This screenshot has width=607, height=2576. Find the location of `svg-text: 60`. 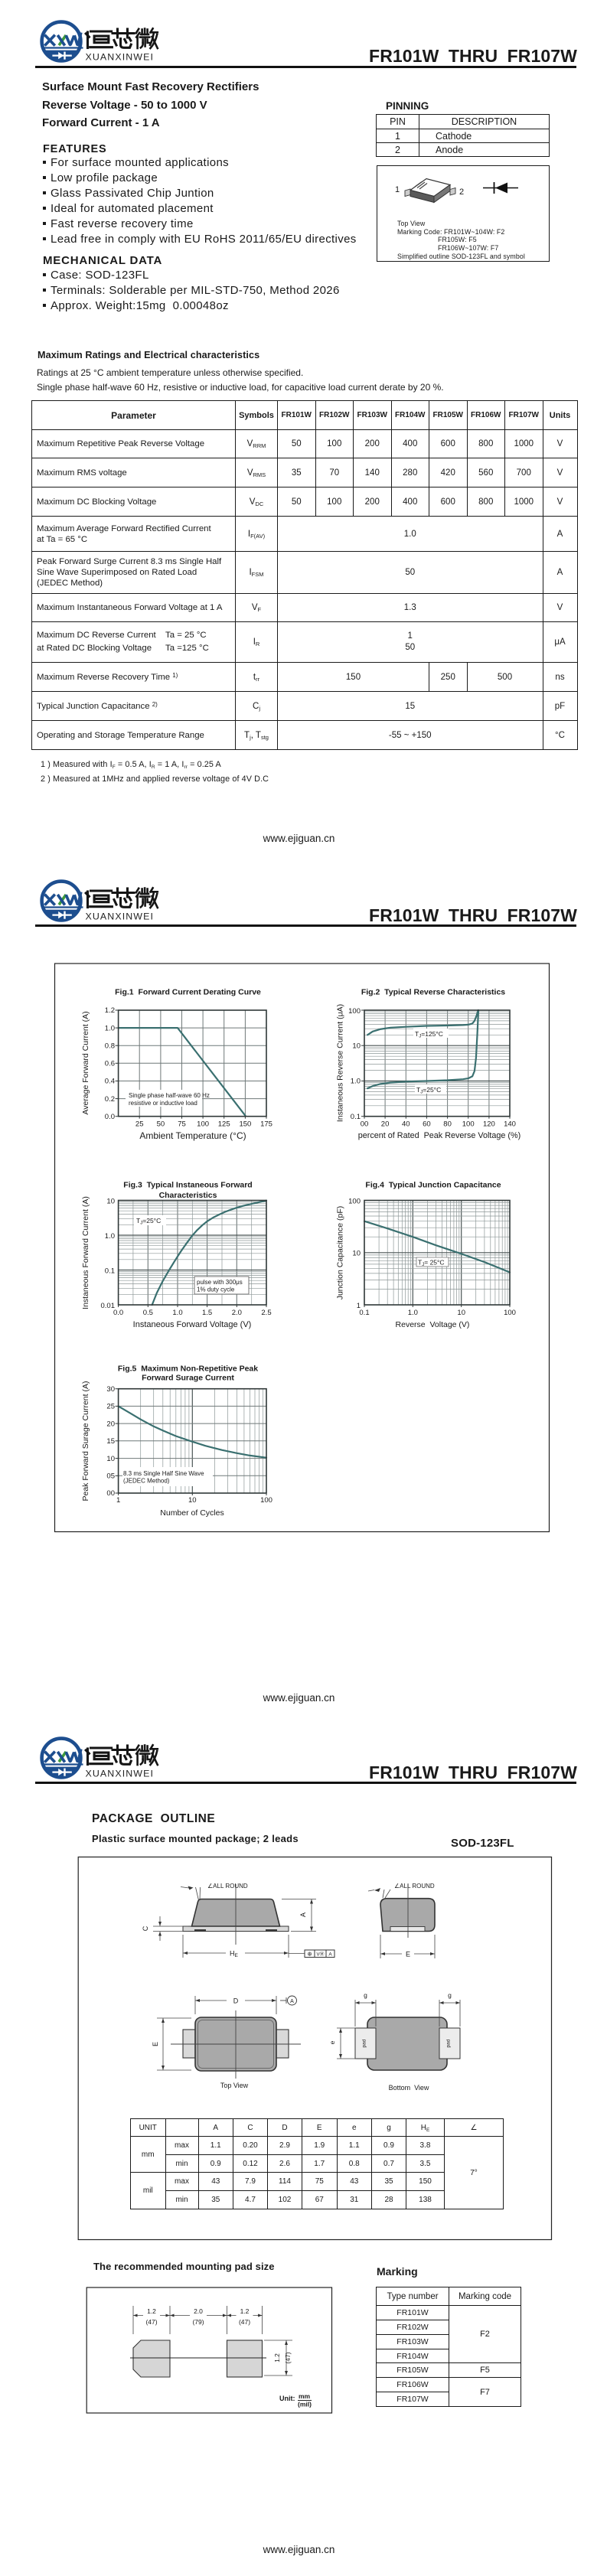

svg-text: 60 is located at coordinates (427, 1124).